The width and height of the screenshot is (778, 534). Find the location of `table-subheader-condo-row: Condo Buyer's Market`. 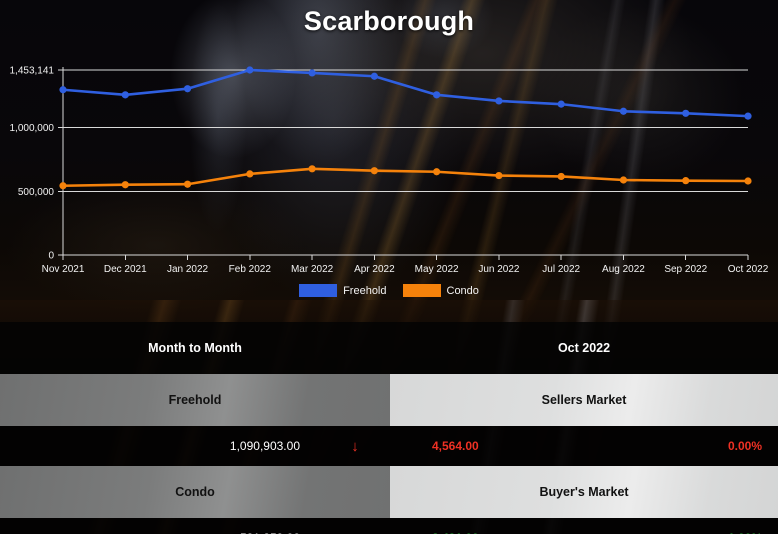

table-subheader-condo-row: Condo Buyer's Market is located at coordinates (389, 492).